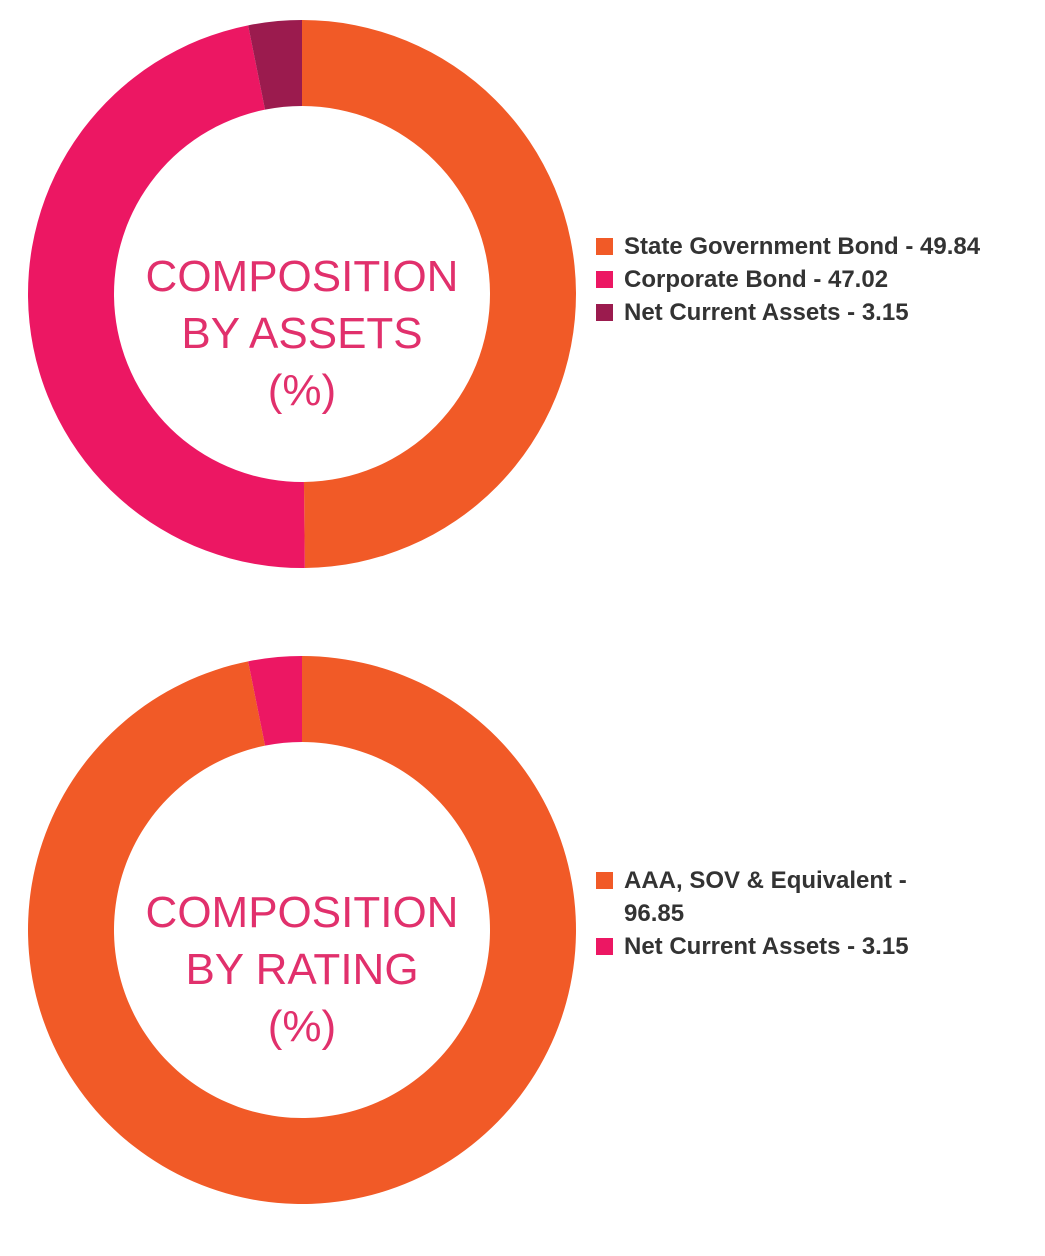 The height and width of the screenshot is (1256, 1045). I want to click on legend-item: AAA, SOV & Equivalent - 96.85, so click(776, 897).